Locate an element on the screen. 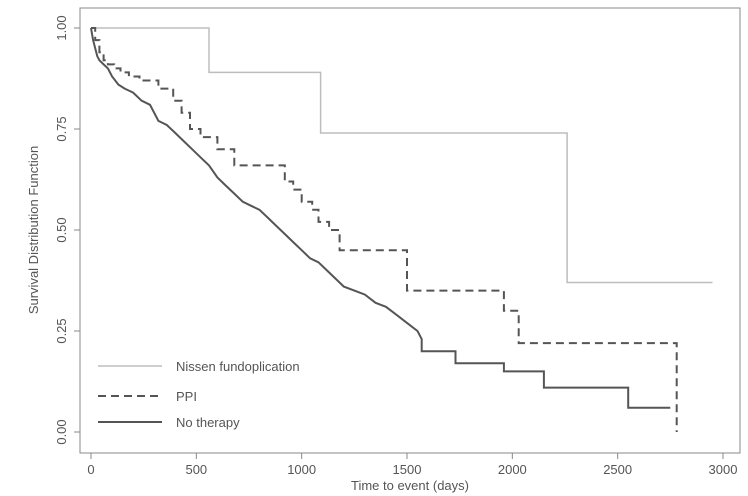 The width and height of the screenshot is (748, 496). x-tick-label: 1500 is located at coordinates (407, 469).